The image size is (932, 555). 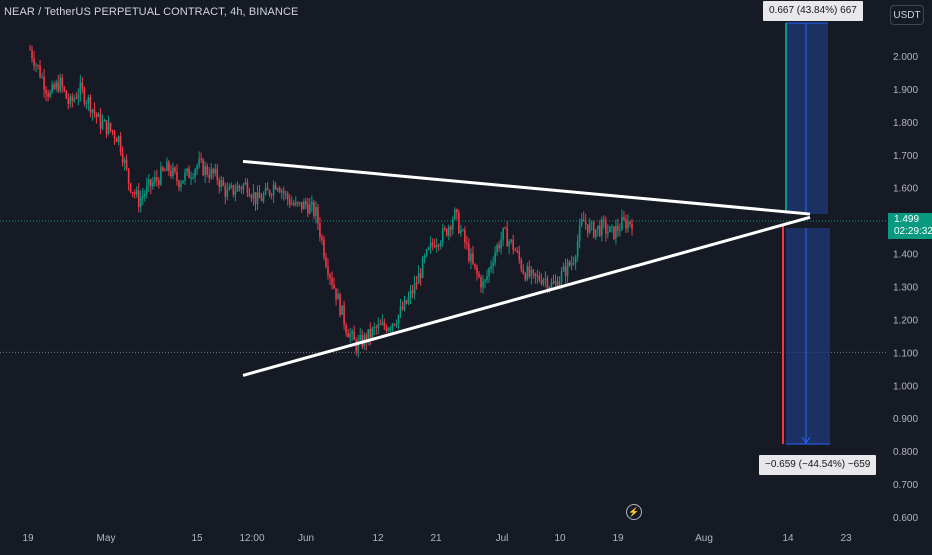 I want to click on price-tick-label: 1.600, so click(x=905, y=189).